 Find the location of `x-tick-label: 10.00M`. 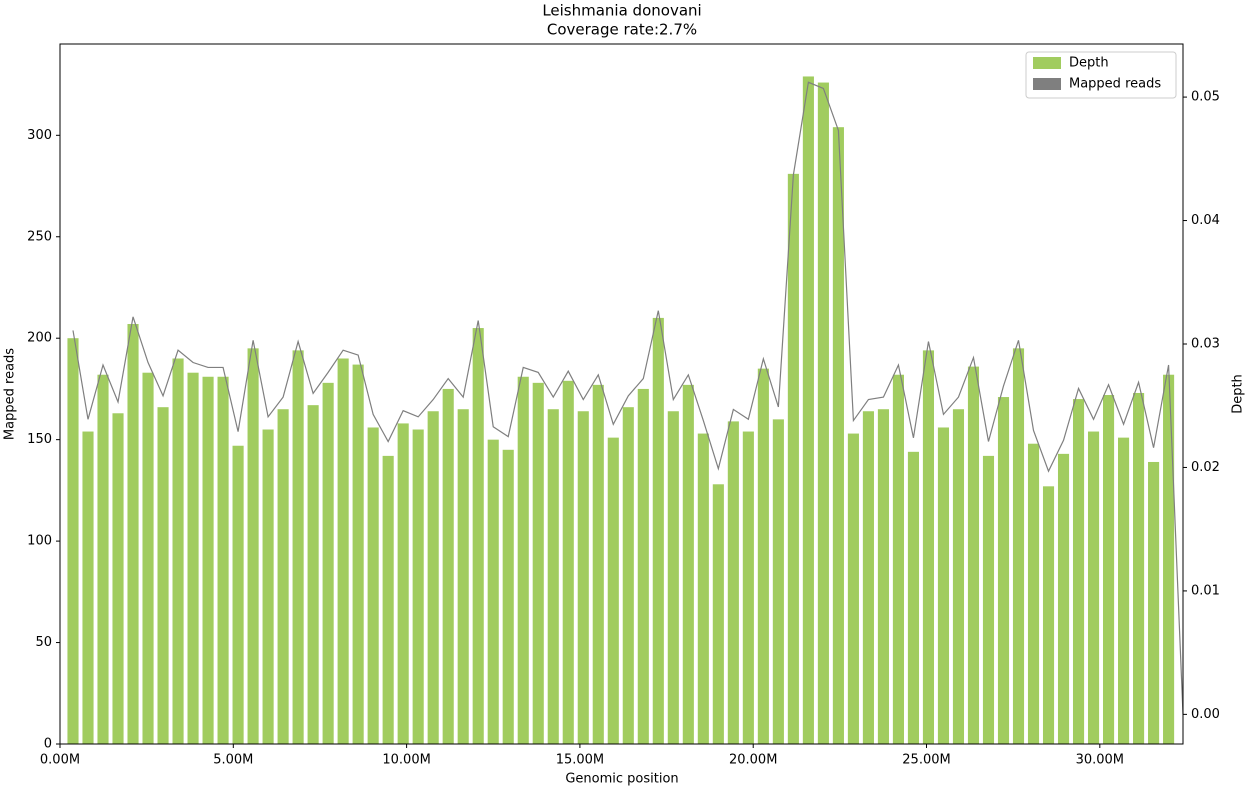

x-tick-label: 10.00M is located at coordinates (406, 760).